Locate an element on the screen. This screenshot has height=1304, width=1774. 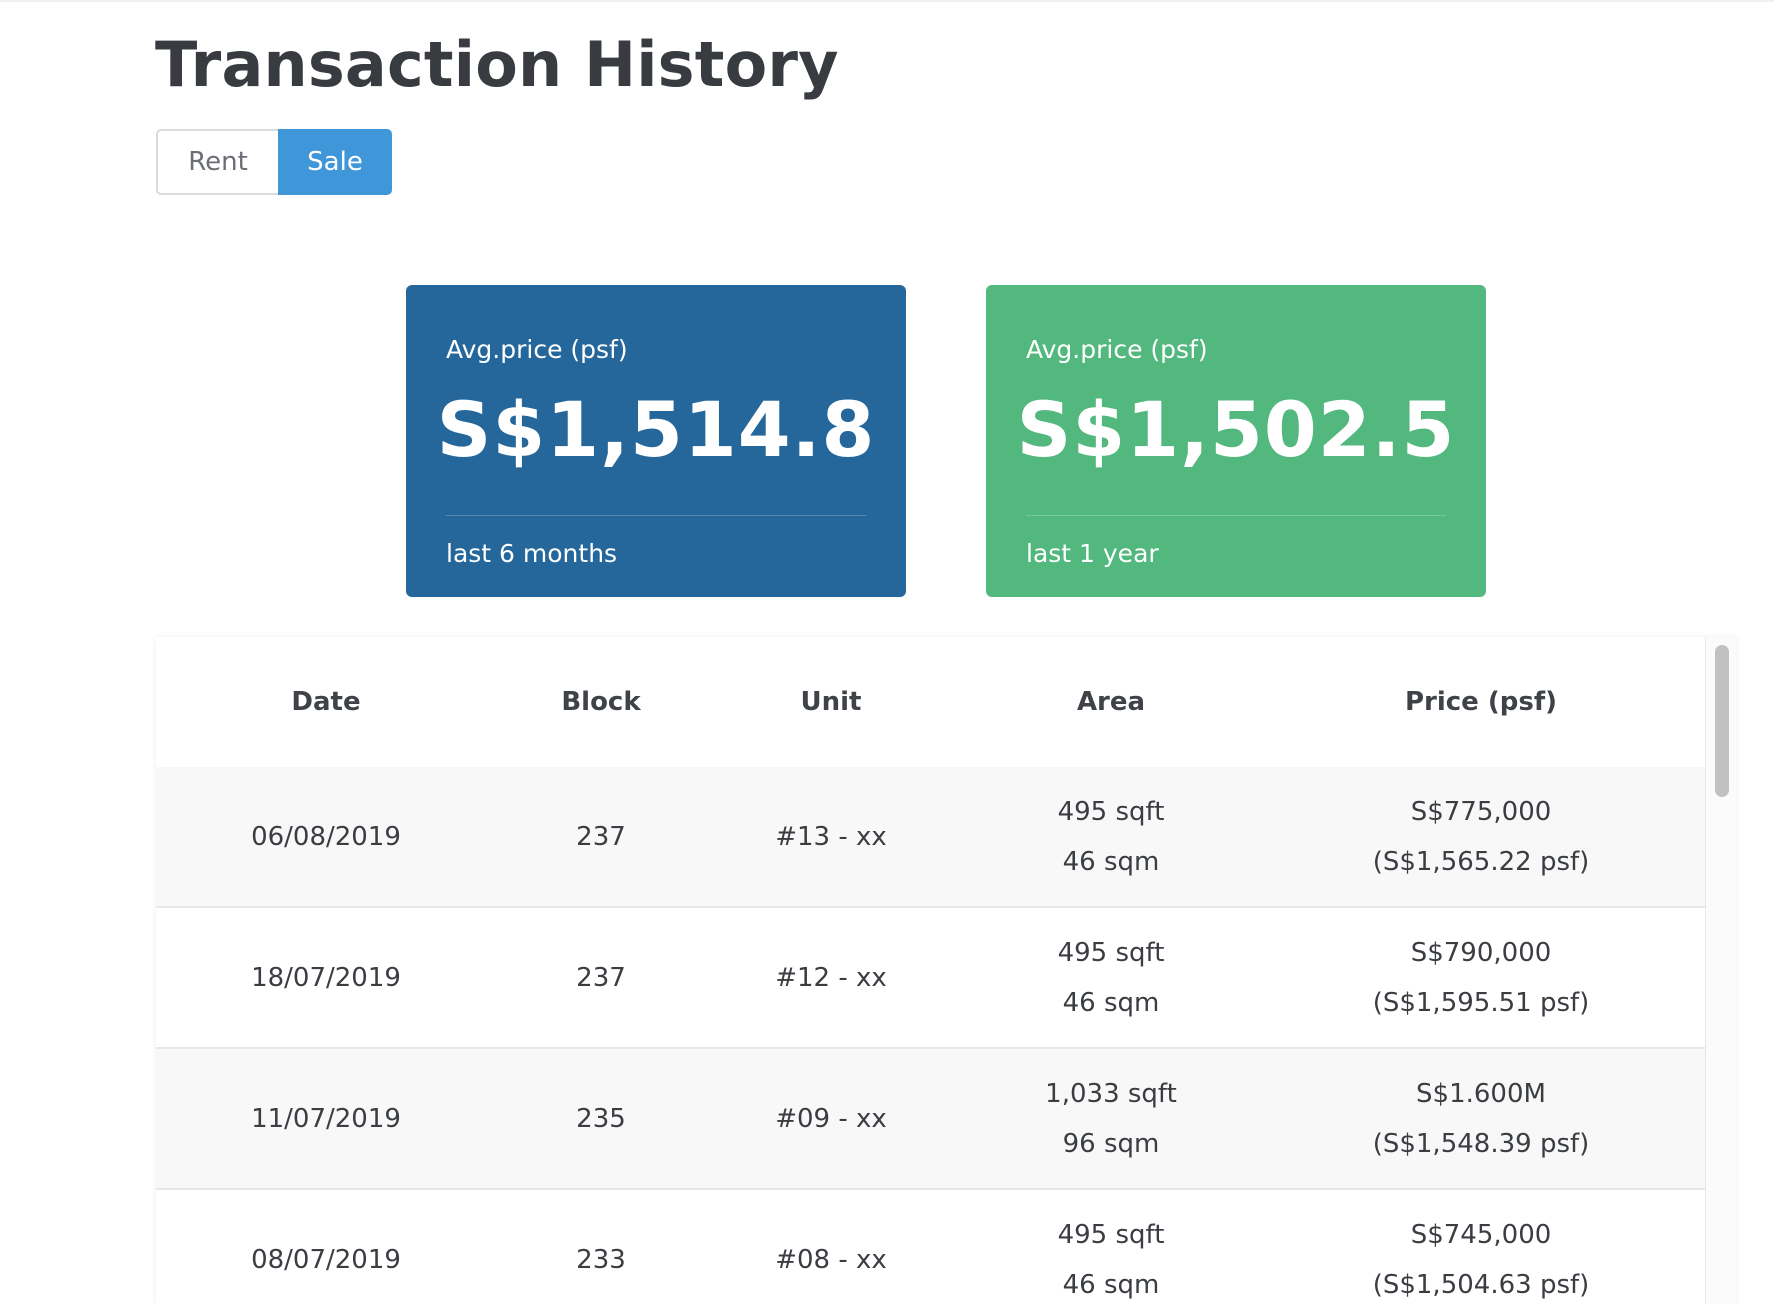
price-psf: (S$1,504.63 psf) is located at coordinates (1481, 1284).